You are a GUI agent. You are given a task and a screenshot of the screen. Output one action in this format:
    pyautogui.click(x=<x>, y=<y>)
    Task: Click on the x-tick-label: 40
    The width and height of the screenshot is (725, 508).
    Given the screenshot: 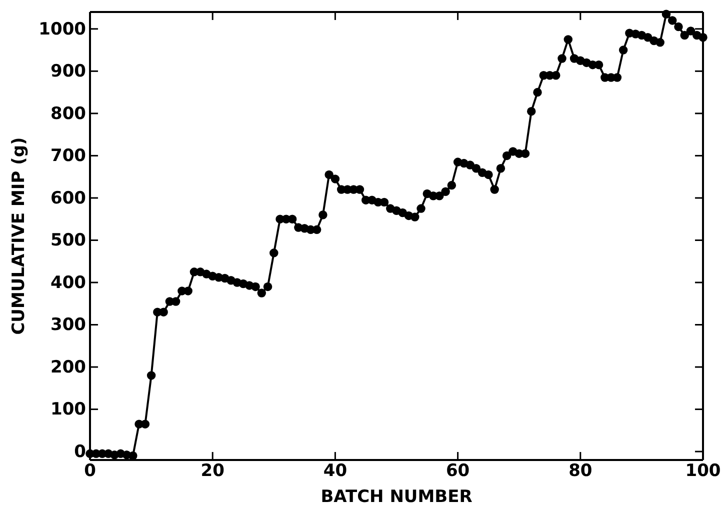 What is the action you would take?
    pyautogui.click(x=335, y=471)
    